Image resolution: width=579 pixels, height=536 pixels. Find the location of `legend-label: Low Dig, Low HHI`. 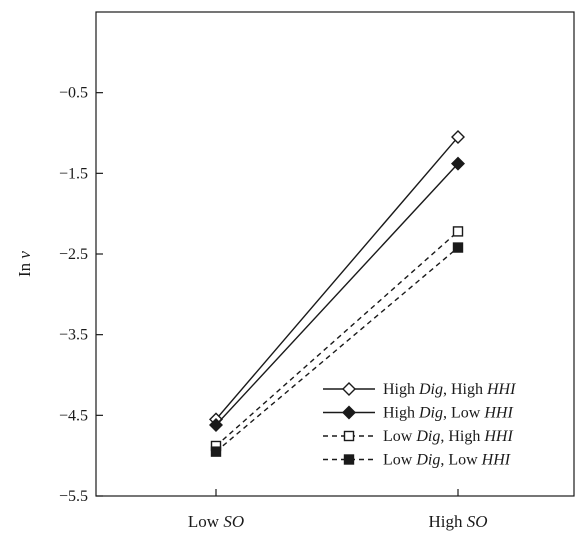

legend-label: Low Dig, Low HHI is located at coordinates (447, 460).